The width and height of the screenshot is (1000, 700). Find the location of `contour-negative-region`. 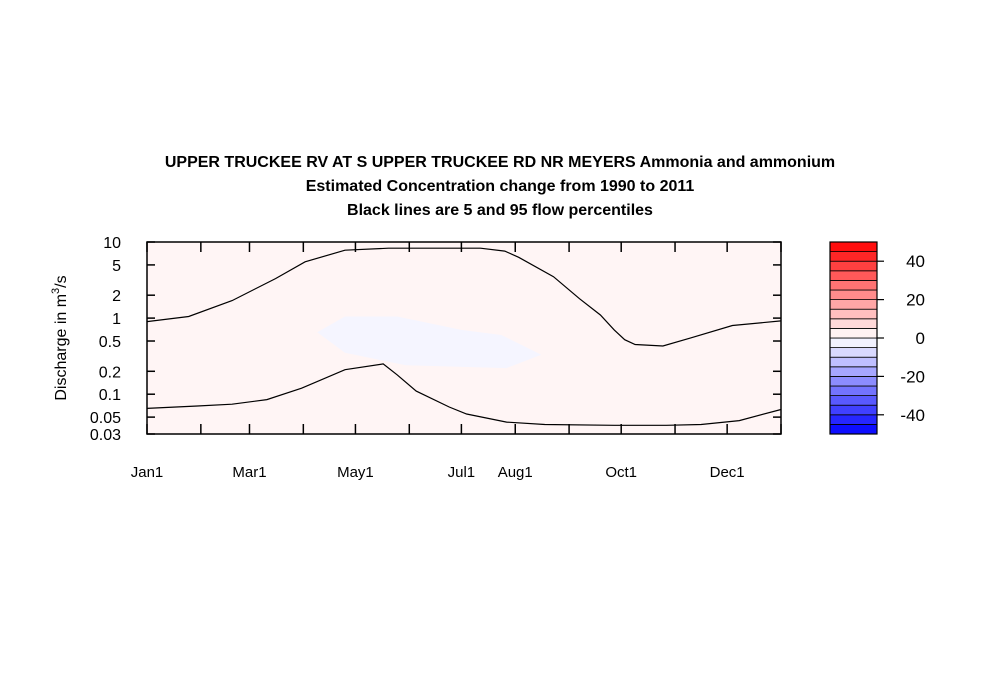

contour-negative-region is located at coordinates (429, 342).